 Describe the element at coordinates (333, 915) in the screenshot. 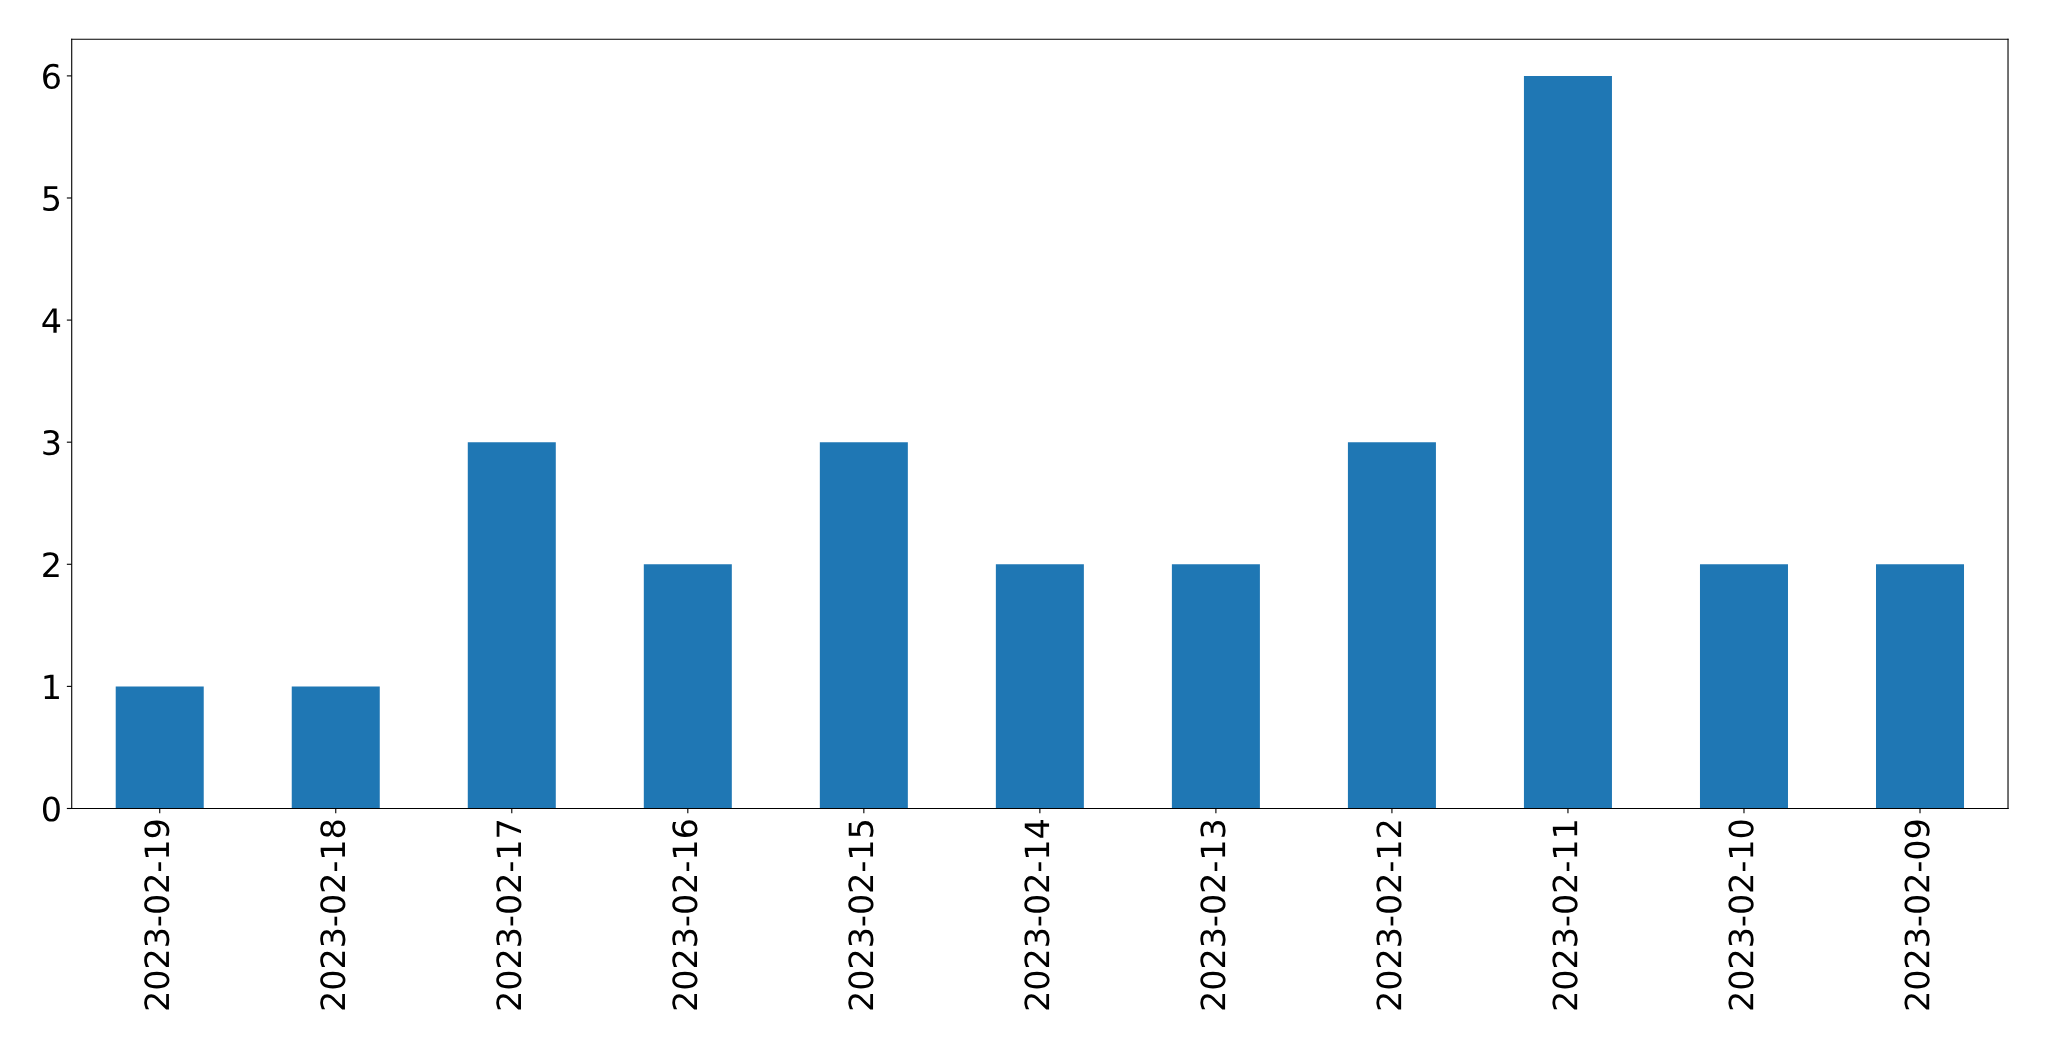

I see `x-tick-label: 2023-02-18` at that location.